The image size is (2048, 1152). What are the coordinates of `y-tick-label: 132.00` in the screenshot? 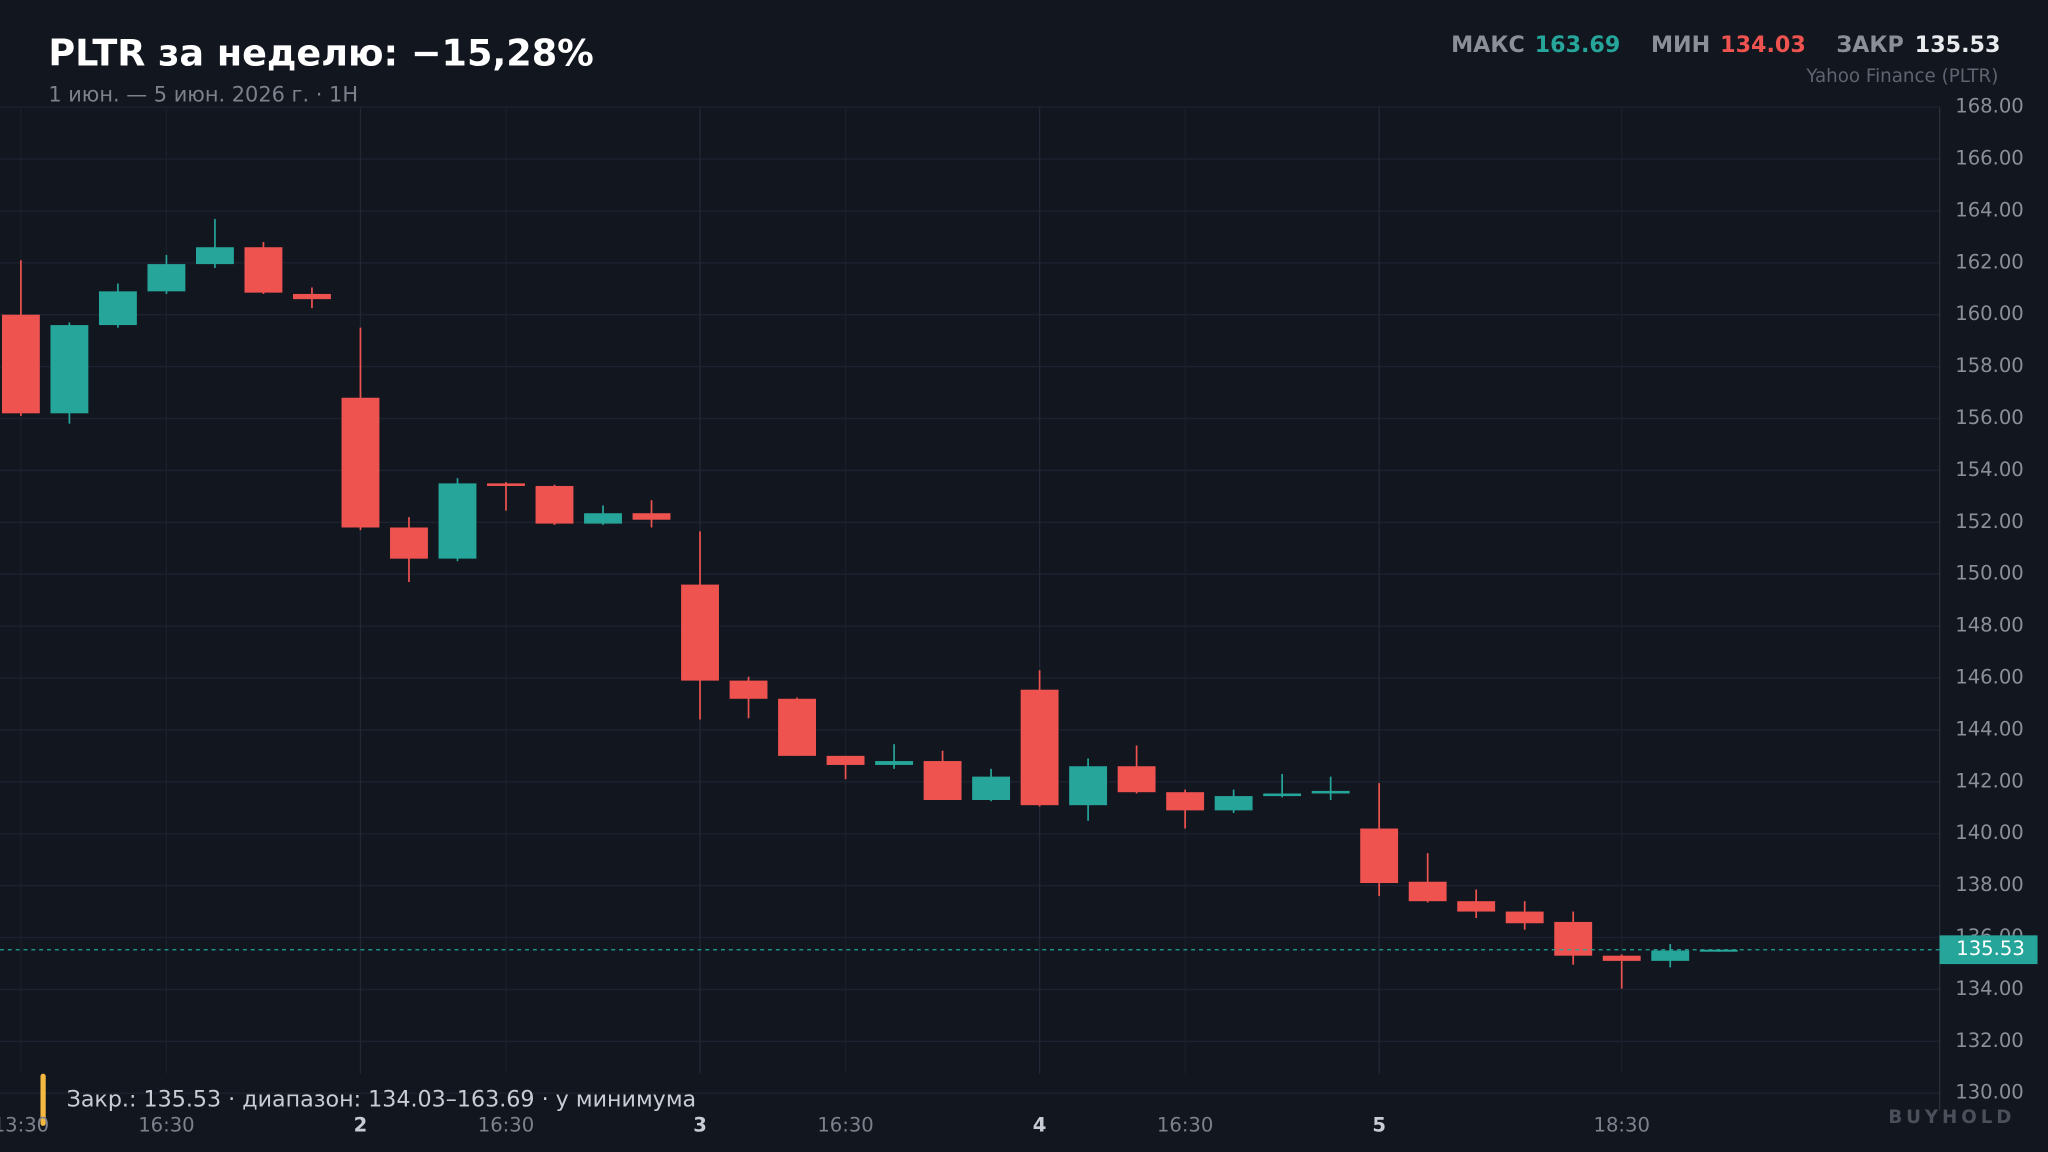 It's located at (1989, 1040).